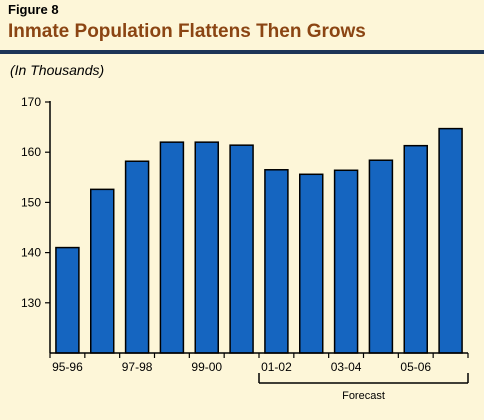 This screenshot has height=420, width=484. What do you see at coordinates (363, 396) in the screenshot?
I see `forecast-label: Forecast` at bounding box center [363, 396].